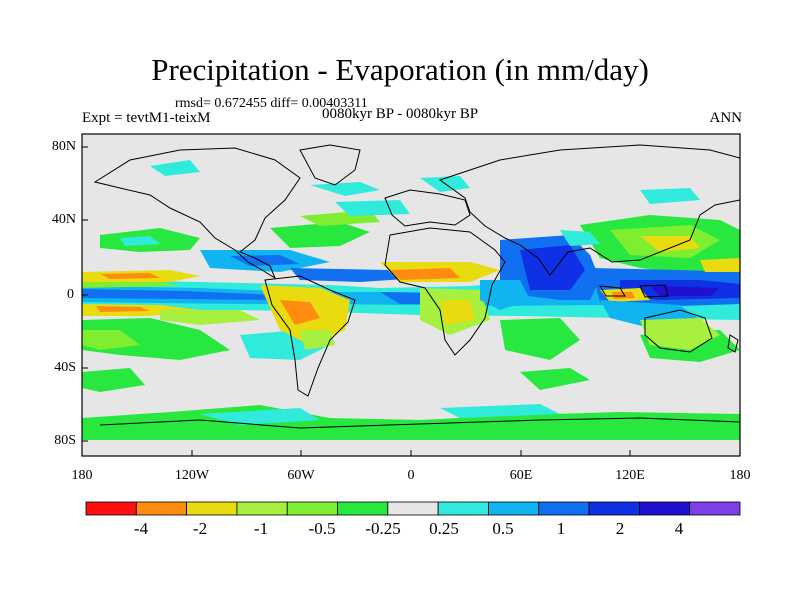 The height and width of the screenshot is (600, 800). What do you see at coordinates (192, 475) in the screenshot?
I see `lon-label-120w: 120W` at bounding box center [192, 475].